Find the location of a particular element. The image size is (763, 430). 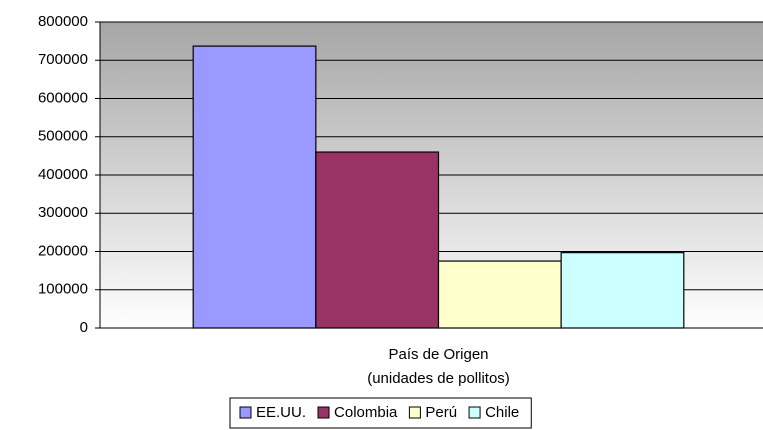

y-tick-label: 700000 is located at coordinates (63, 59).